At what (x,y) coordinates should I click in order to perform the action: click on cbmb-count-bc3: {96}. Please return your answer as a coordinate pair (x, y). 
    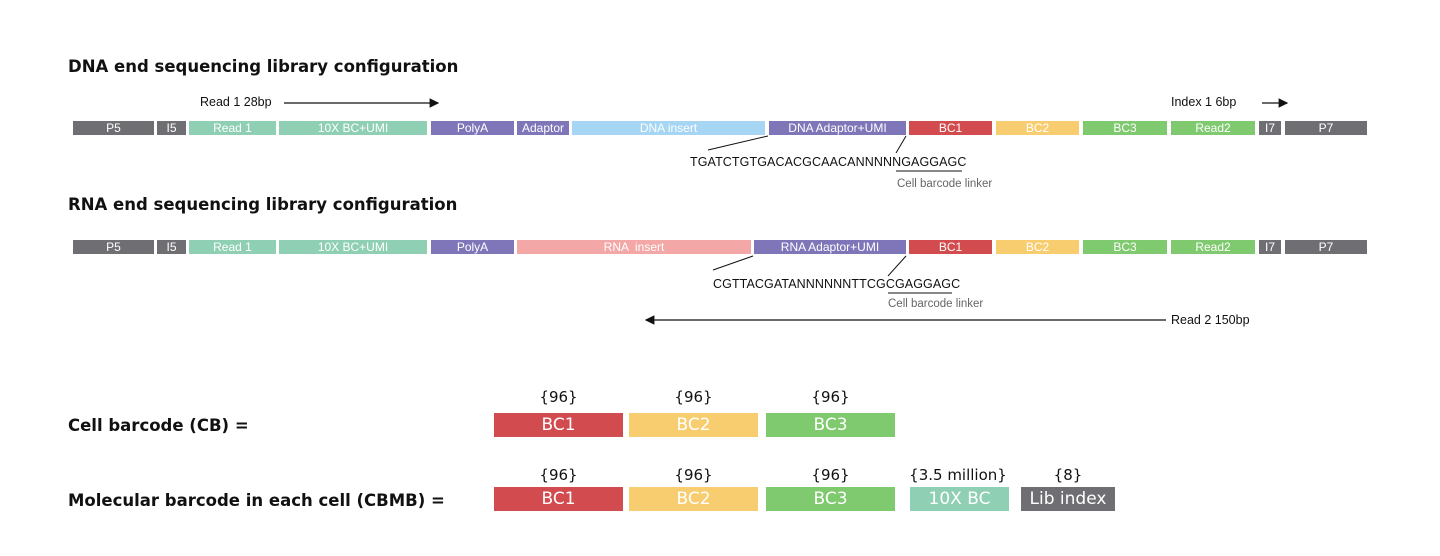
    Looking at the image, I should click on (830, 475).